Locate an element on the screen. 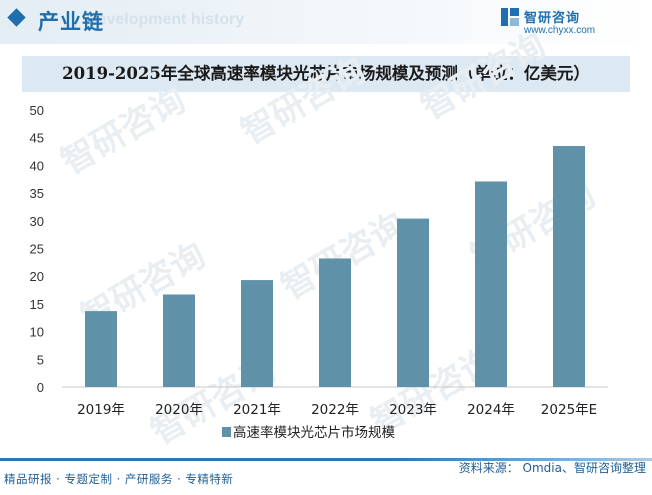 This screenshot has width=652, height=495. y-tick-label: 35 is located at coordinates (37, 193).